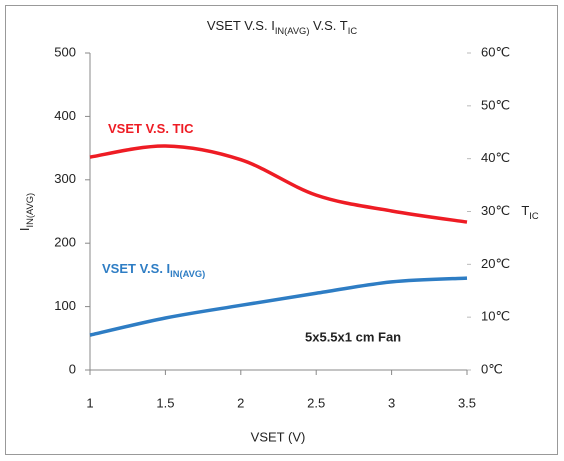 Image resolution: width=564 pixels, height=461 pixels. I want to click on y2-tick-label: 10℃, so click(495, 316).